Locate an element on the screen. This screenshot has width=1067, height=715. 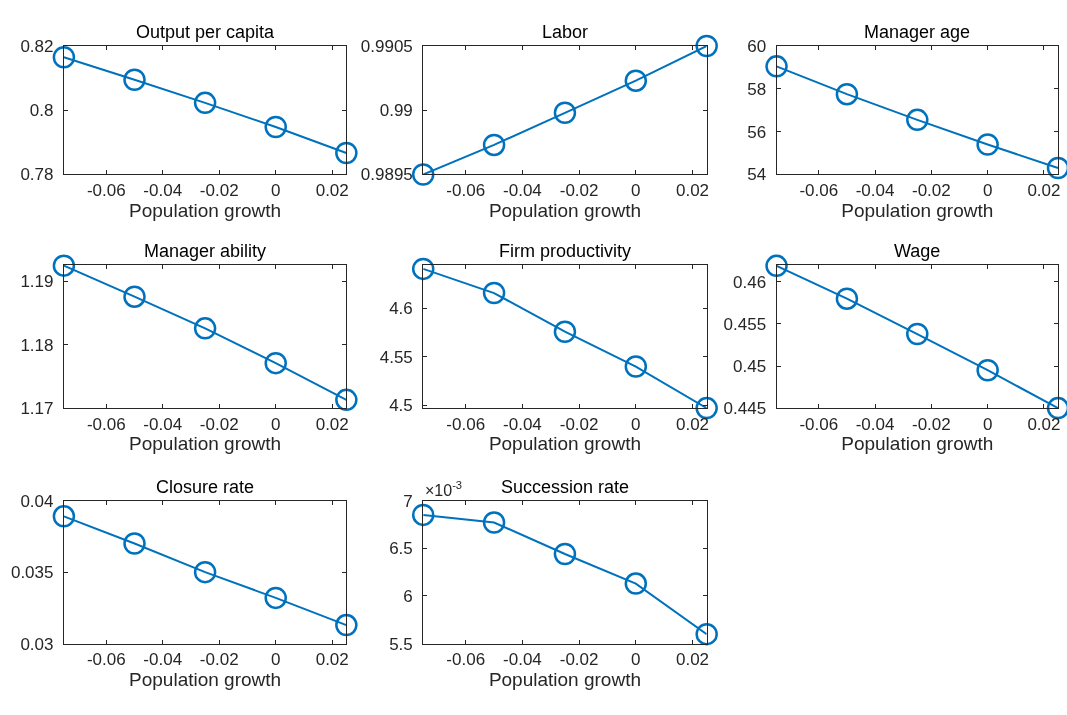
y-tick-label: 56 is located at coordinates (757, 132).